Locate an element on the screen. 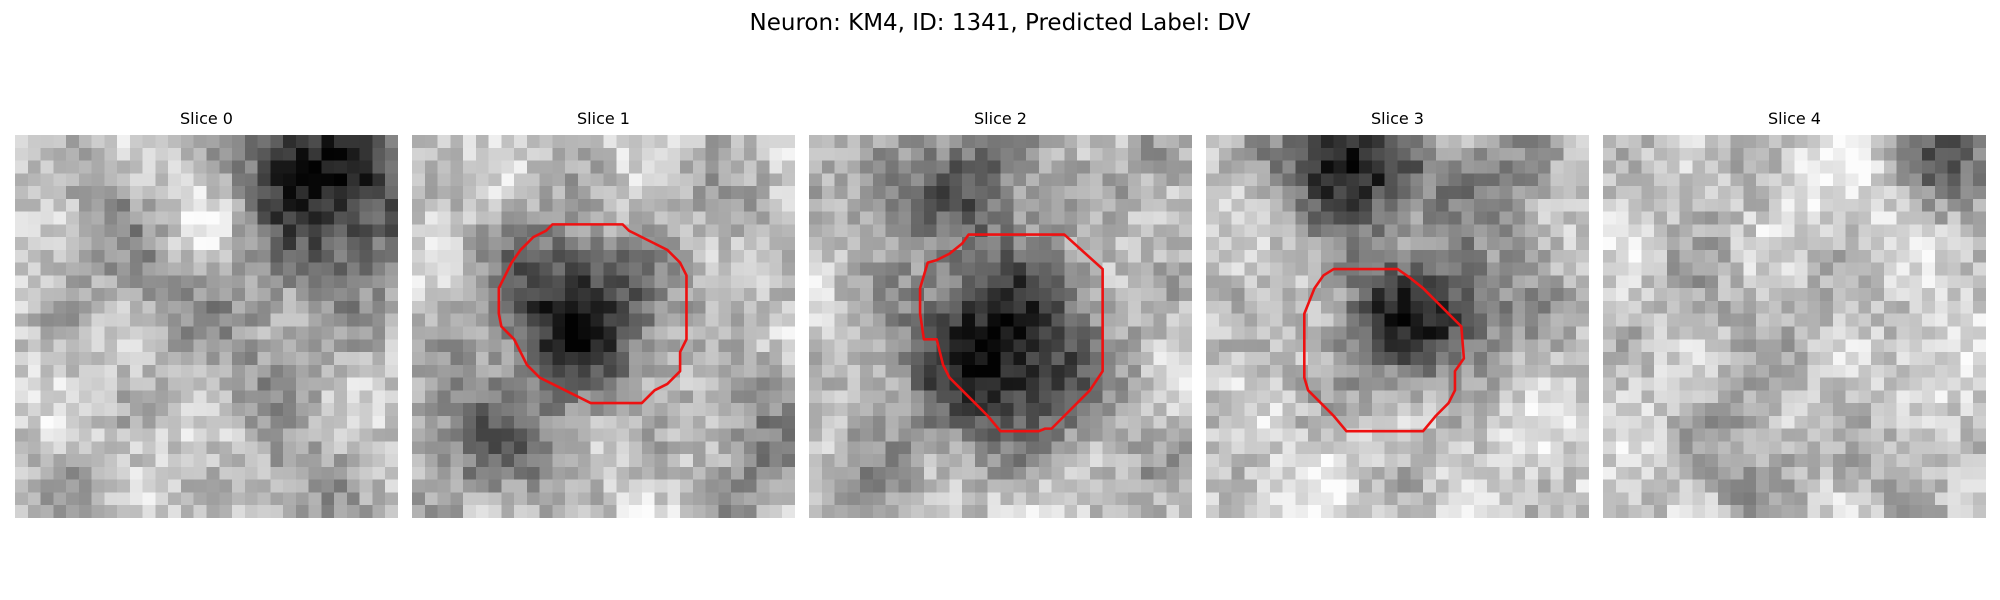 The height and width of the screenshot is (600, 2000). slice-title-0: Slice 0 is located at coordinates (206, 118).